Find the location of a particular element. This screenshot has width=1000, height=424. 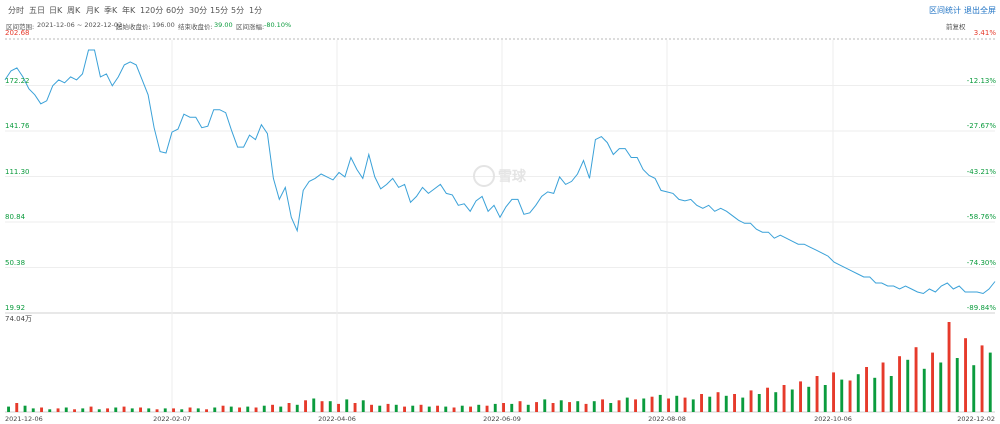

period-tab-3: 周K is located at coordinates (74, 10).